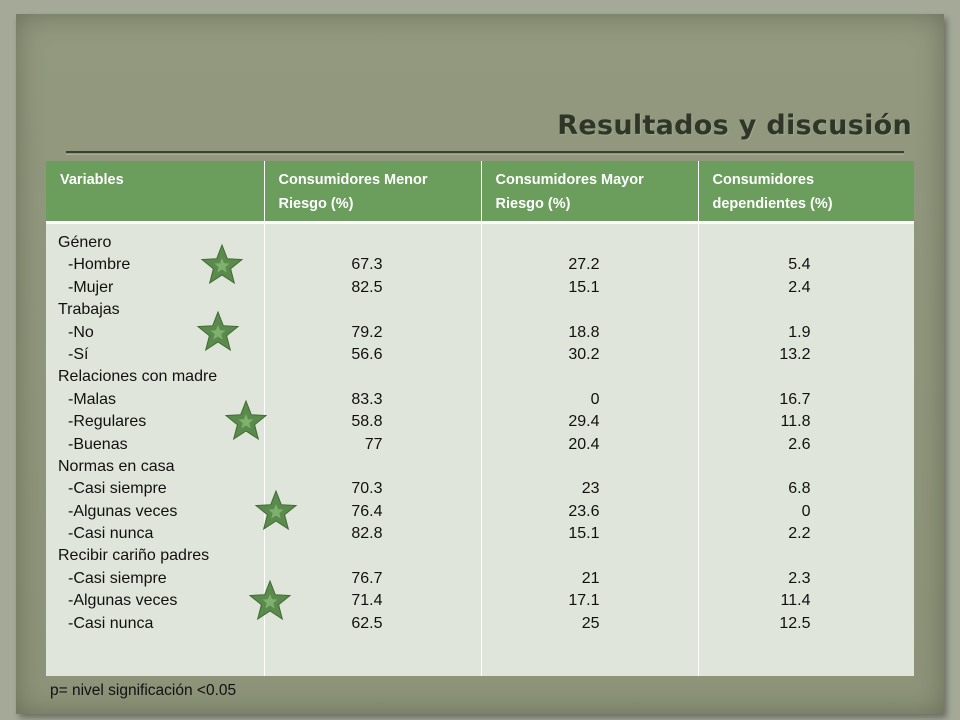 The height and width of the screenshot is (720, 960). I want to click on variable-label: -Sí, so click(78, 354).